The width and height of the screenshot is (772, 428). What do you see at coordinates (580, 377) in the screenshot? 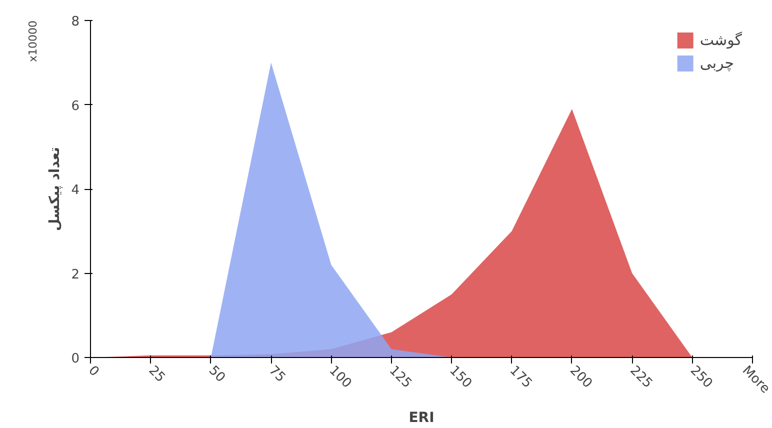
I see `x-tick-label: 200` at bounding box center [580, 377].